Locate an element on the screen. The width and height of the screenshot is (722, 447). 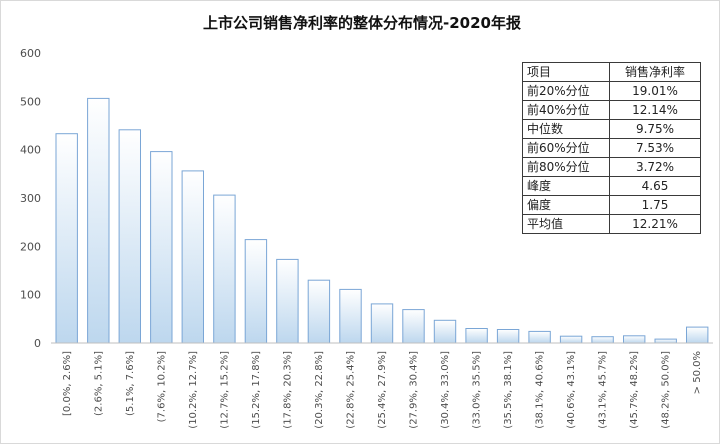
x-tick-label: (30.4%, 33.0%] is located at coordinates (445, 390).